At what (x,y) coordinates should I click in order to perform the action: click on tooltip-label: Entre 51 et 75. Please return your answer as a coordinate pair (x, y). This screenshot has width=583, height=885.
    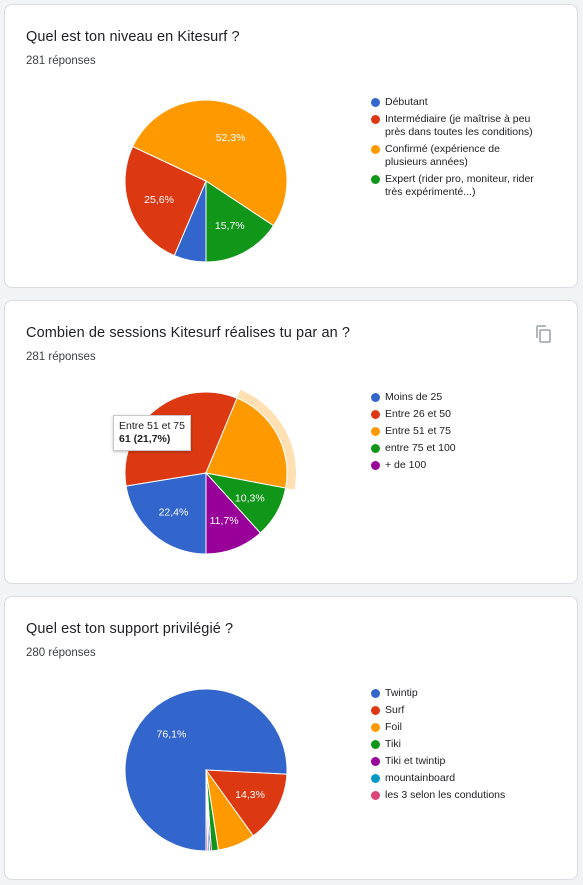
    Looking at the image, I should click on (152, 426).